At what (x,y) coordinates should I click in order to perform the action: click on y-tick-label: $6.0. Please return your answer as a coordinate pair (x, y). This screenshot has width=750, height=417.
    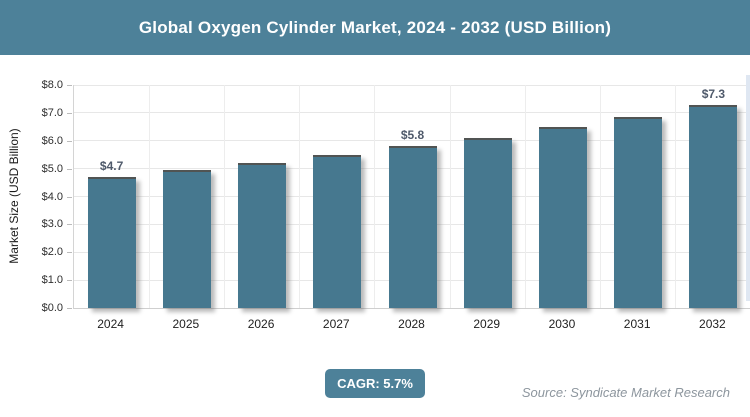
    Looking at the image, I should click on (52, 140).